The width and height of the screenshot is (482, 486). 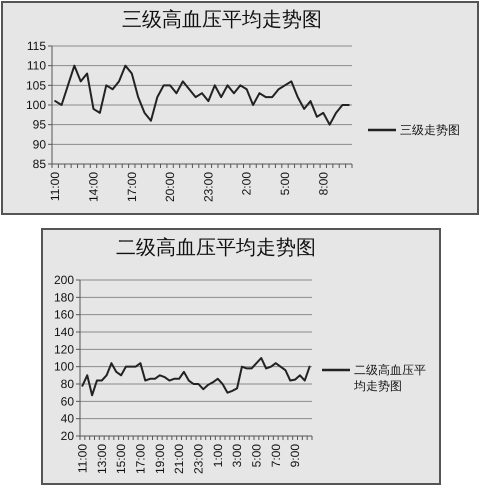 What do you see at coordinates (36, 46) in the screenshot?
I see `y-tick-label: 115` at bounding box center [36, 46].